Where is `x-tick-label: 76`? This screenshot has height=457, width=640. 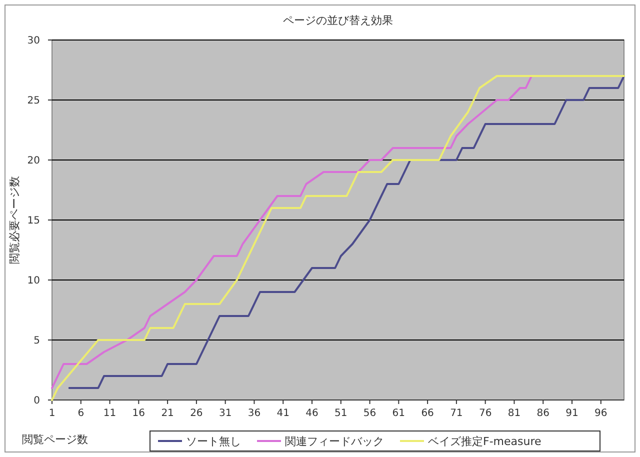 x-tick-label: 76 is located at coordinates (485, 413).